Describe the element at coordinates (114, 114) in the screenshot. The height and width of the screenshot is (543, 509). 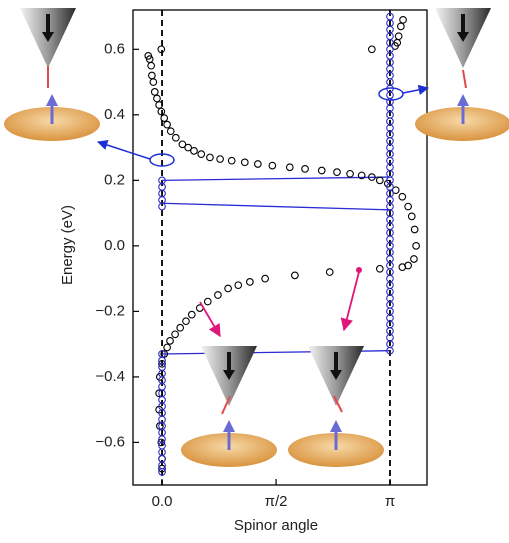
I see `y-tick-label: 0.4` at that location.